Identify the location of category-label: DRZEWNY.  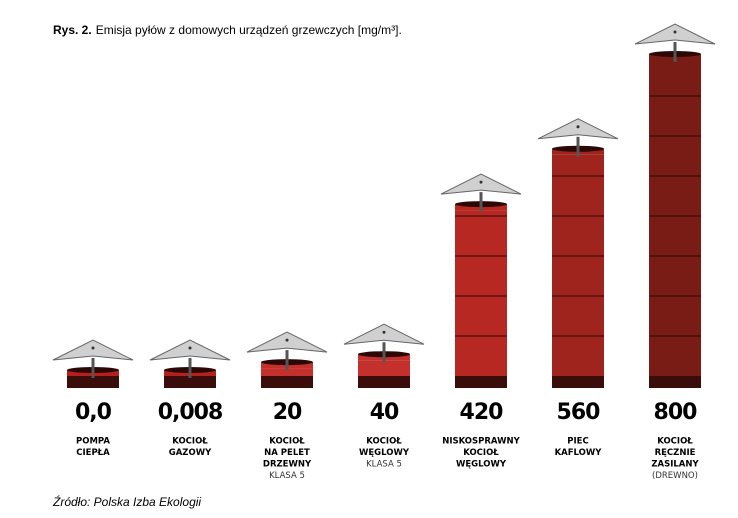
(287, 465).